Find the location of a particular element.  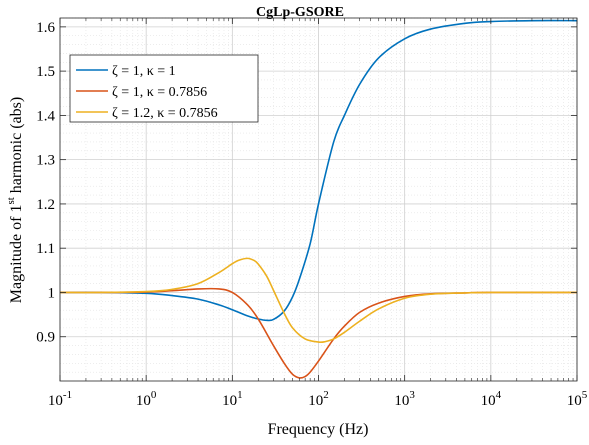

legend-label-3: ζ = 1.2, κ = 0.7856 is located at coordinates (165, 113).